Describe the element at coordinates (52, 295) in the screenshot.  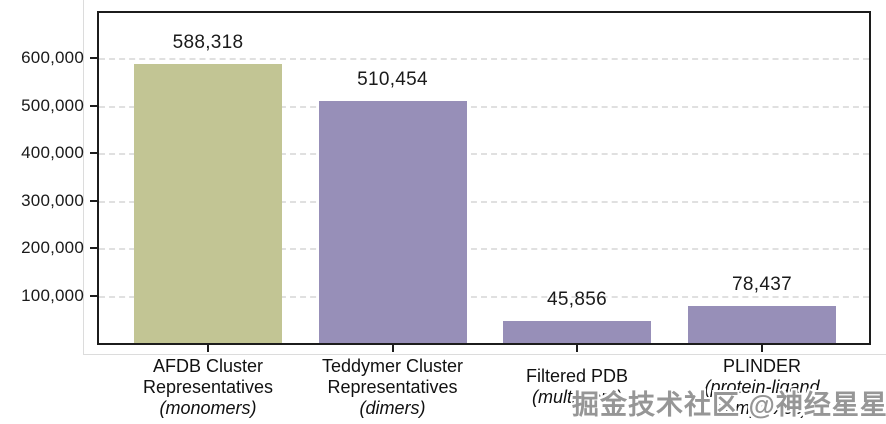
I see `y-axis-tick-label: 100,000` at that location.